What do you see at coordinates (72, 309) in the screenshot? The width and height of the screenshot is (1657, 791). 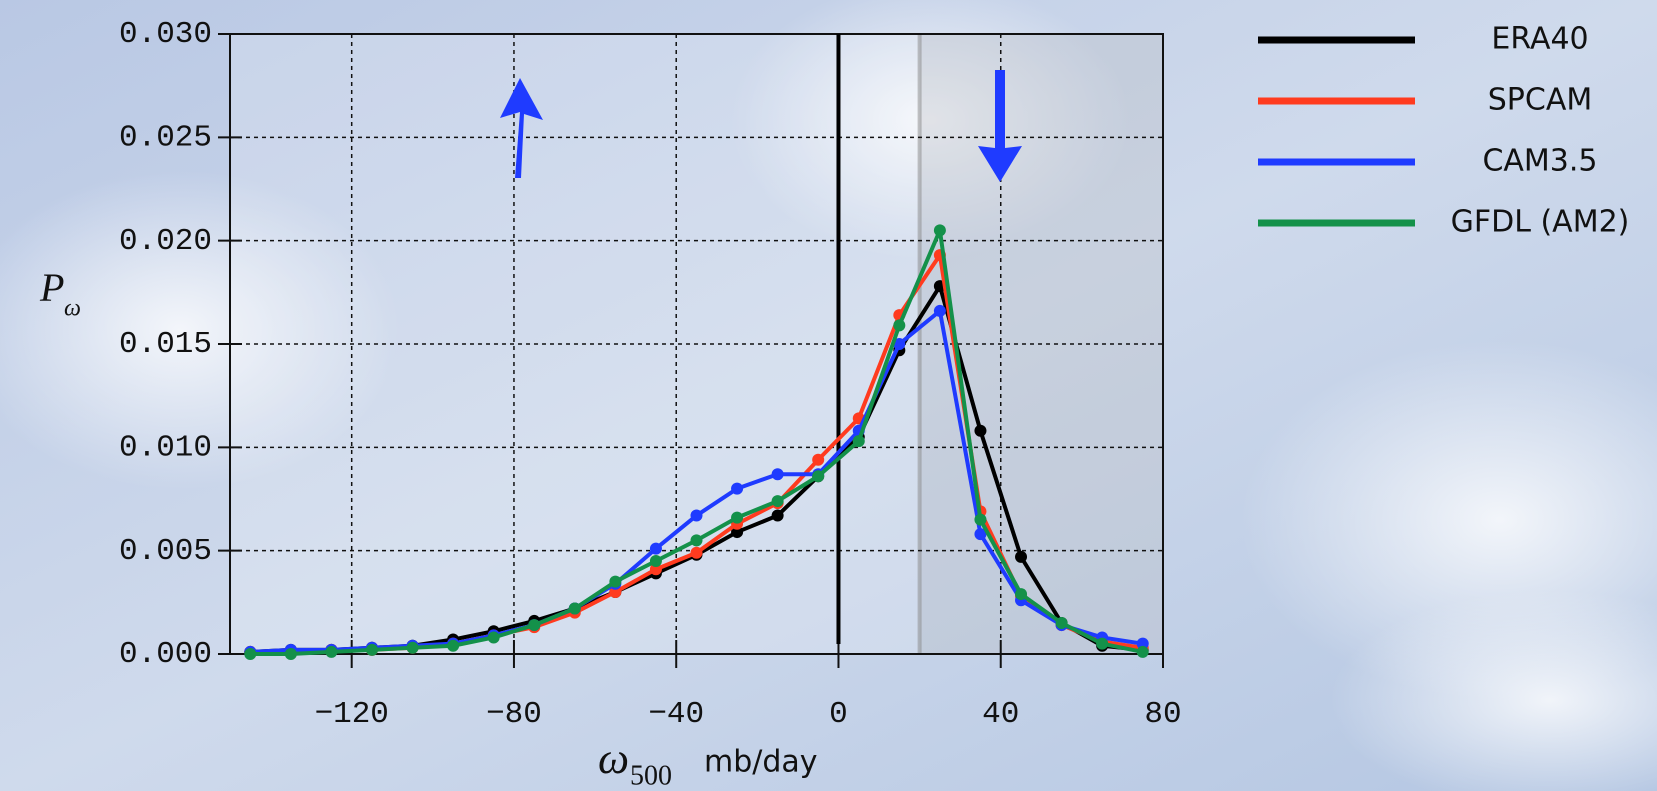 I see `y-axis-label-sub: ω` at bounding box center [72, 309].